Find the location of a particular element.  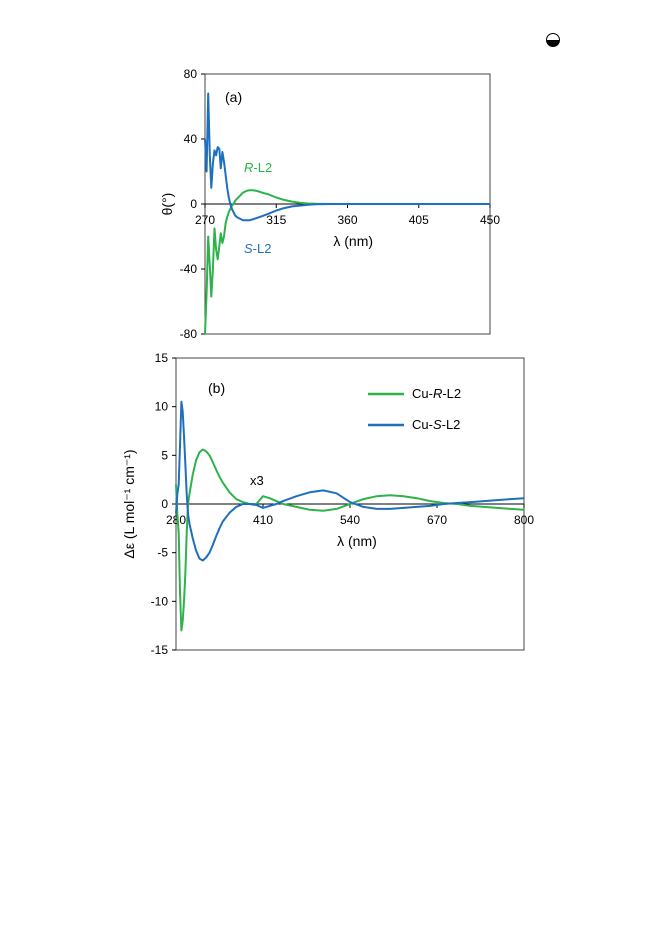

y-tick-label: 5 is located at coordinates (164, 455).